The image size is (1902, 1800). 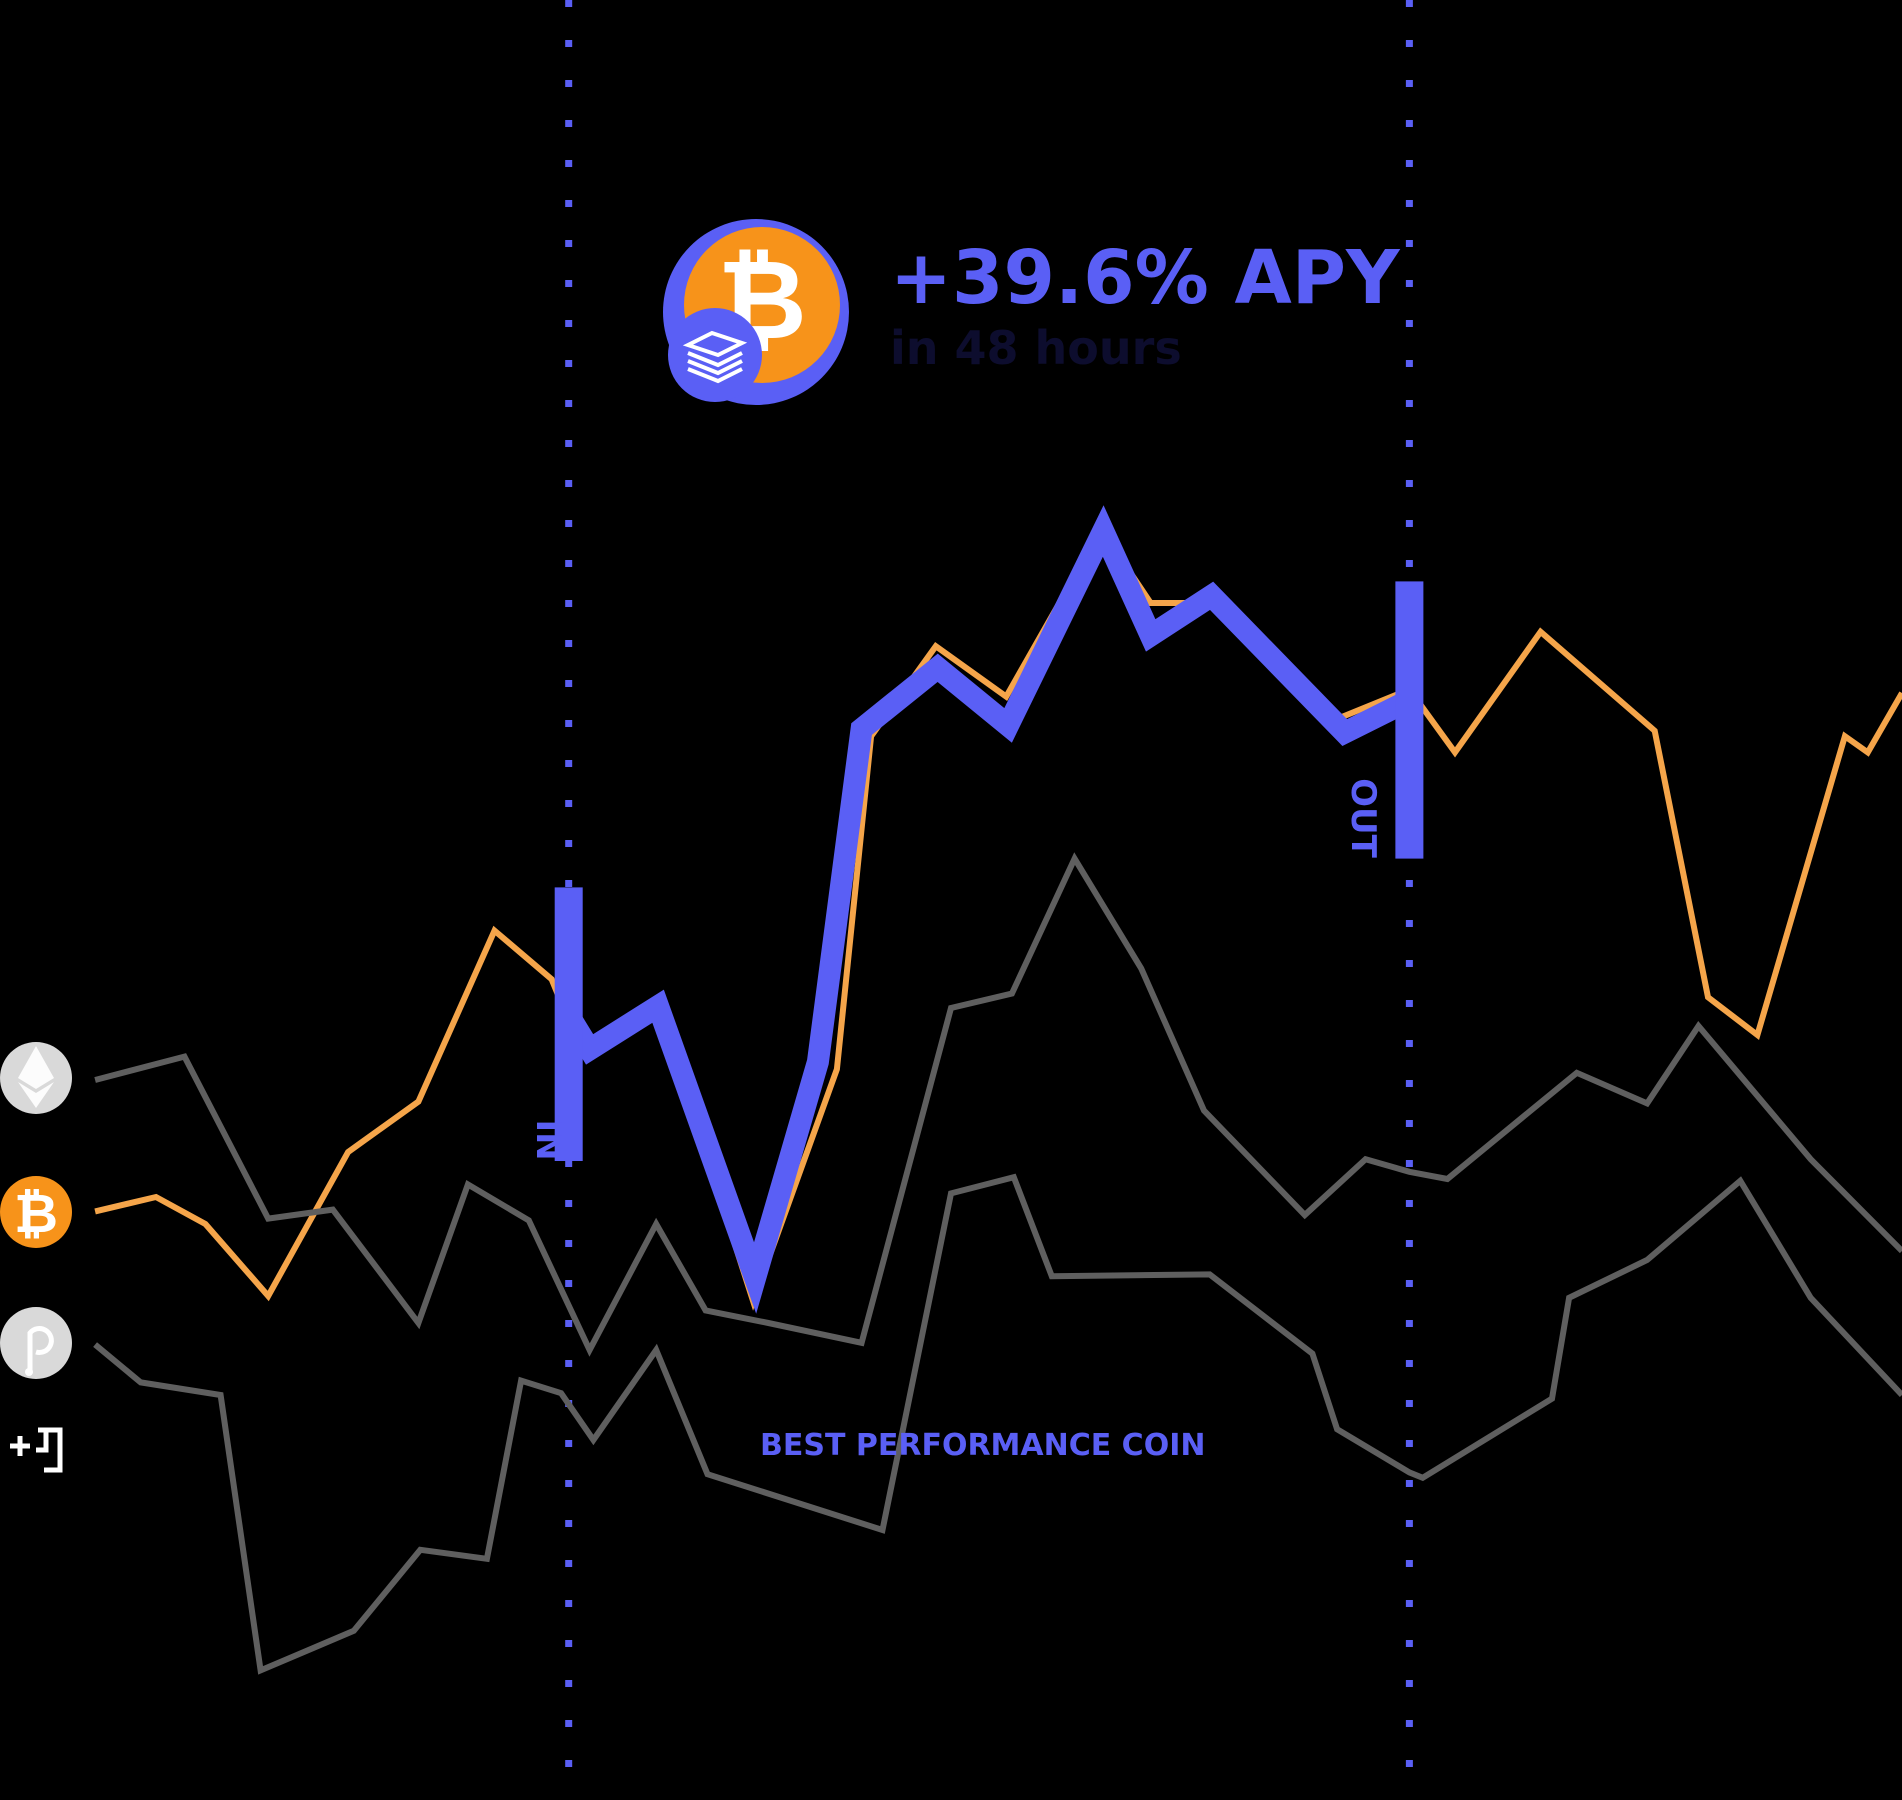 I want to click on marker-out-label: OUT, so click(x=1363, y=818).